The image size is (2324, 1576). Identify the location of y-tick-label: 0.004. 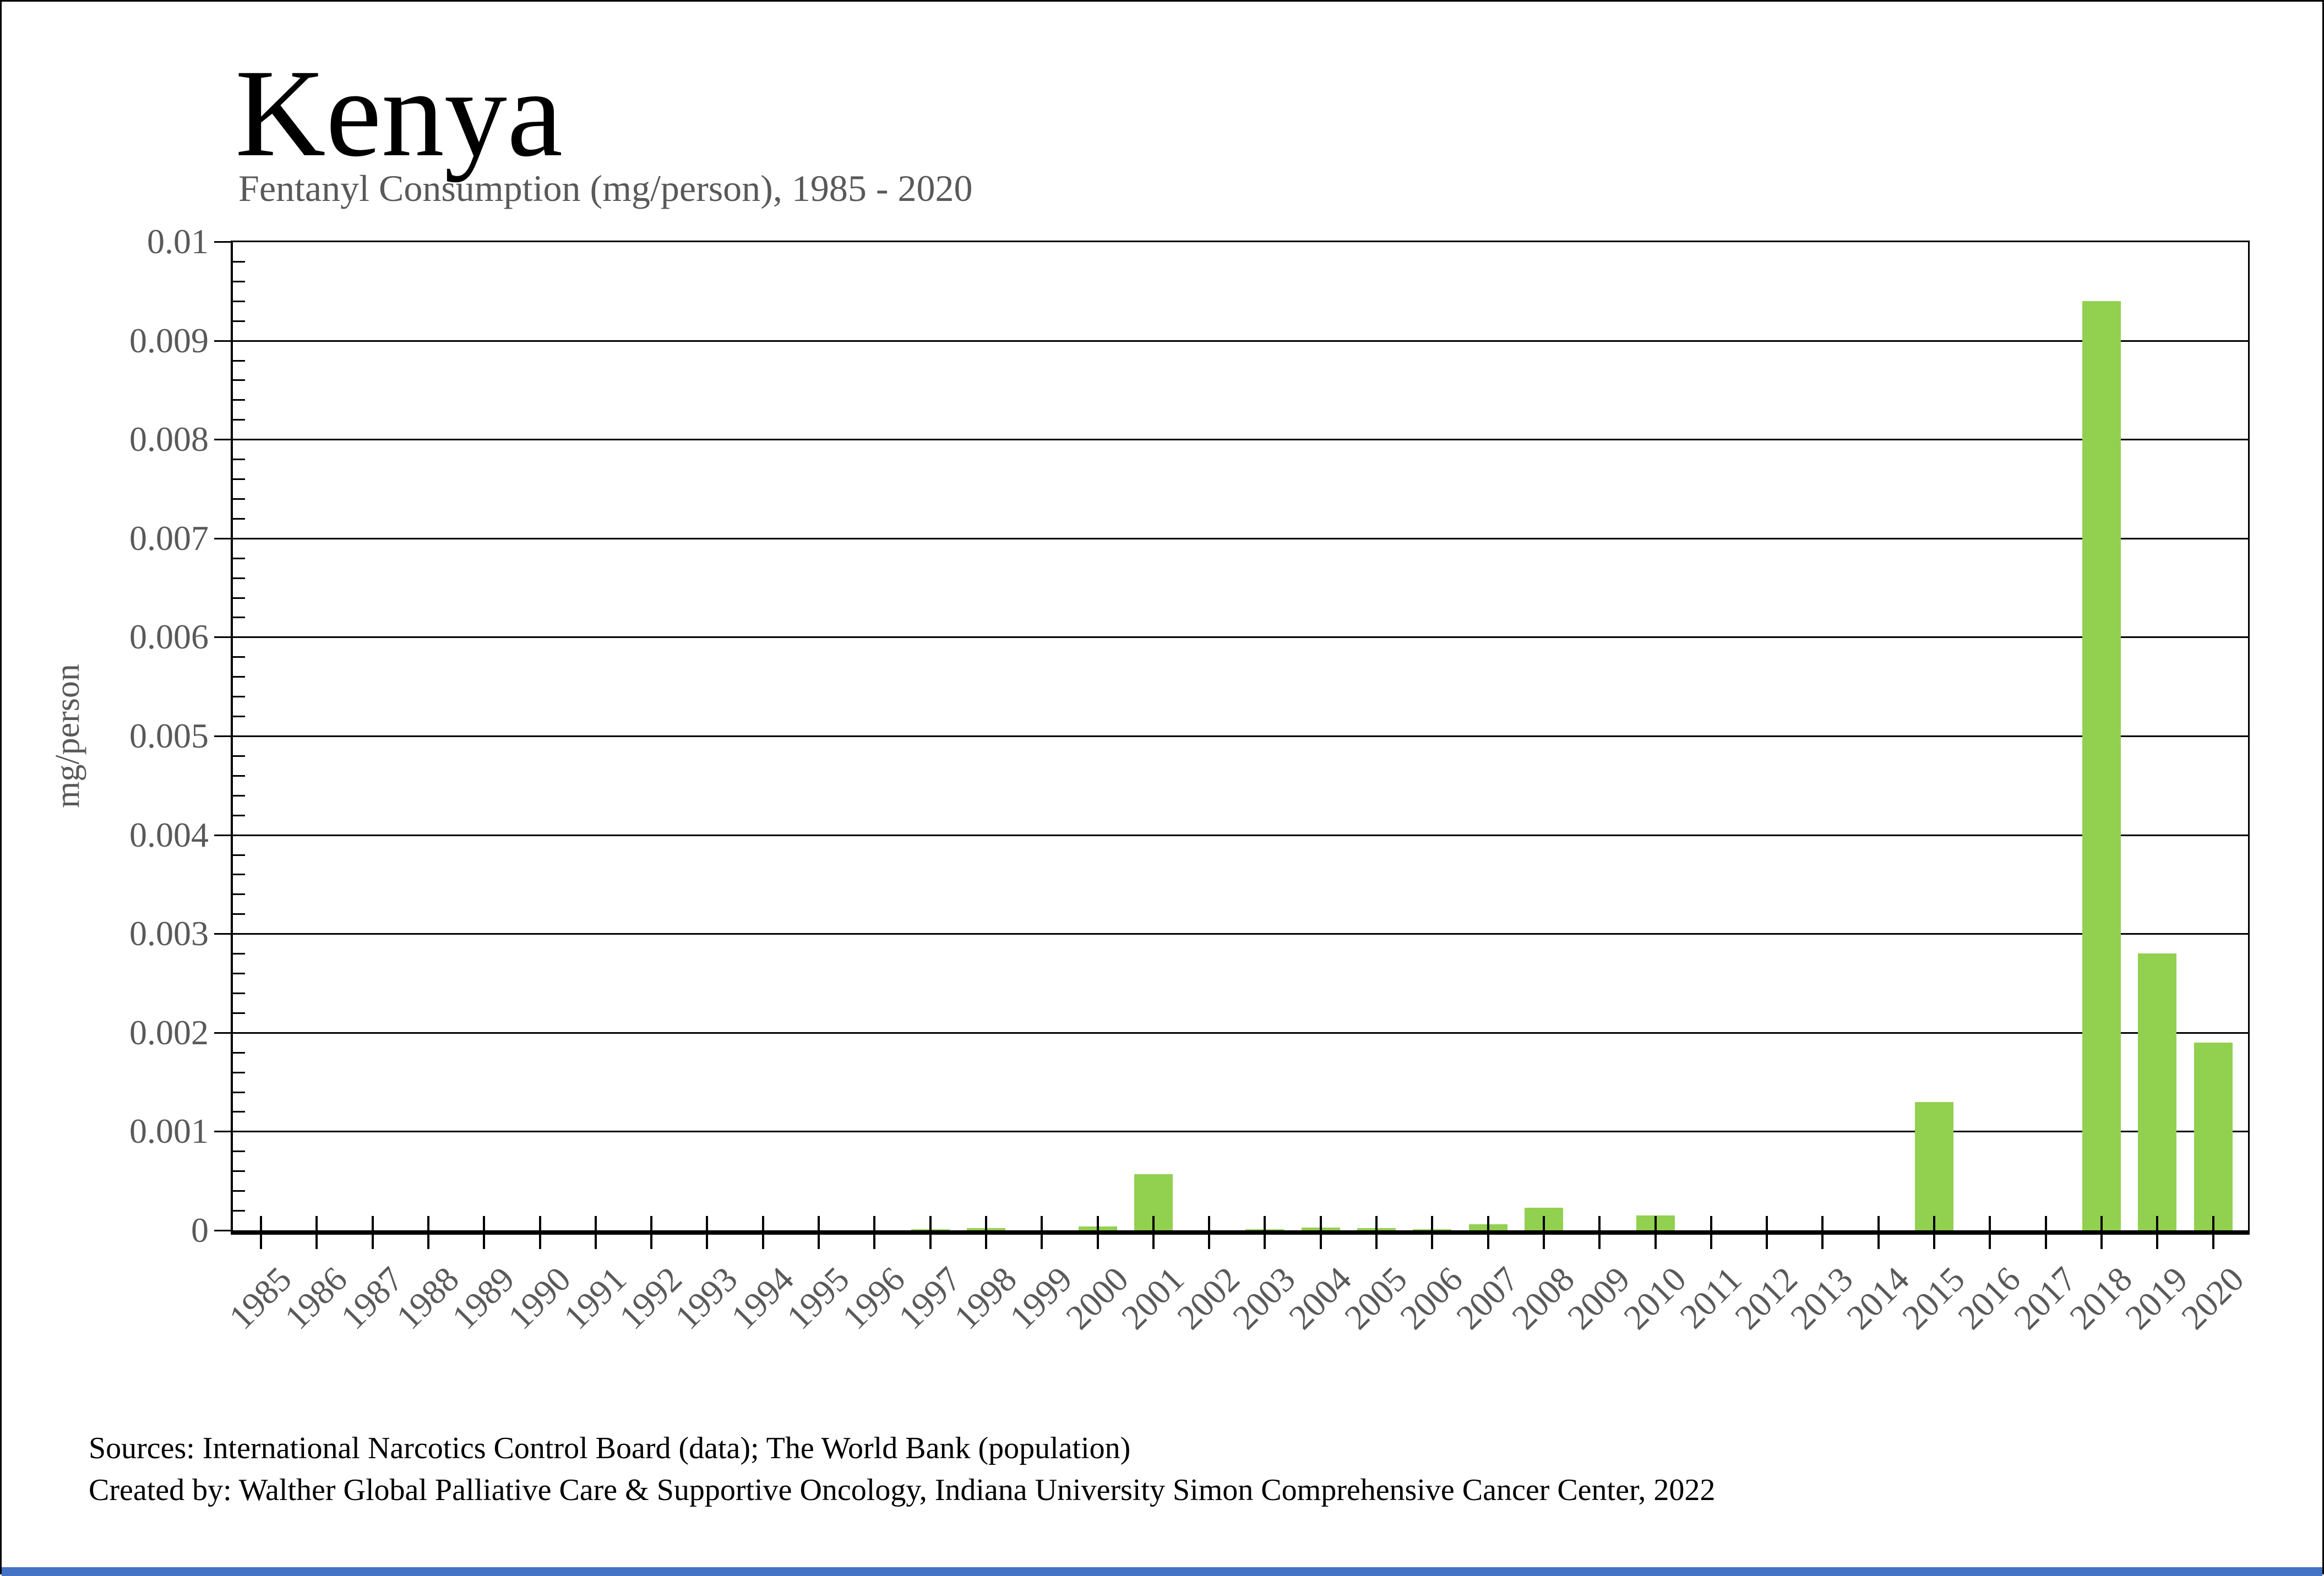
(169, 834).